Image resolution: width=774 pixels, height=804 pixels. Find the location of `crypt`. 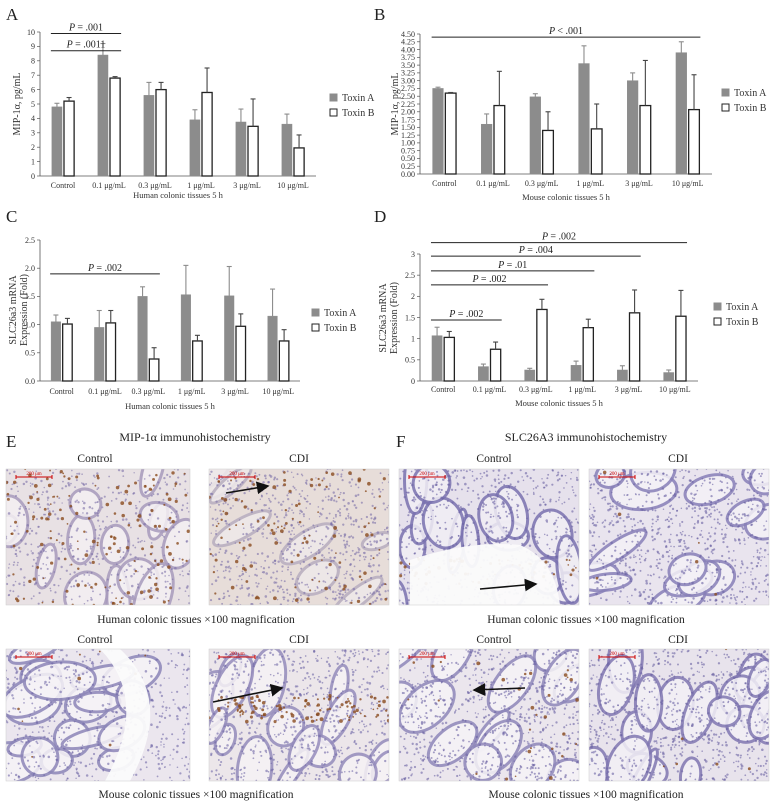

crypt is located at coordinates (153, 583).